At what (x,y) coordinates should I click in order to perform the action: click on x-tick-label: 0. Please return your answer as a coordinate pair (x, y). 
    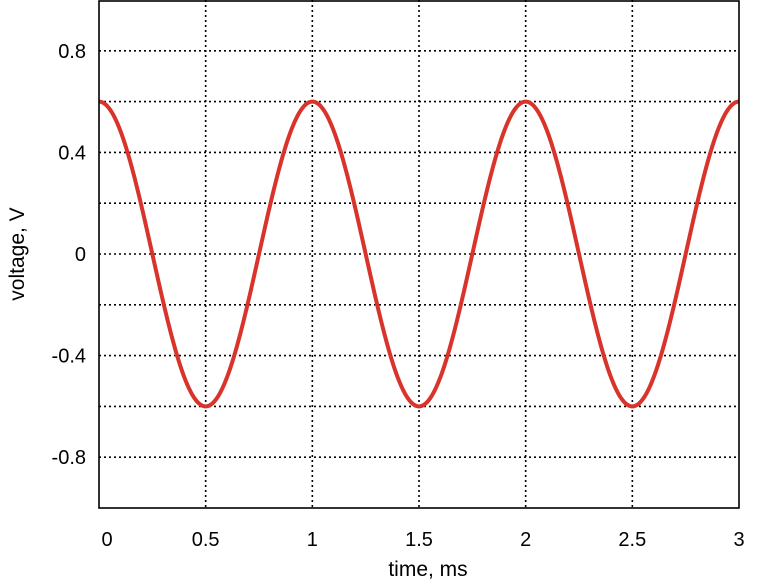
    Looking at the image, I should click on (106, 540).